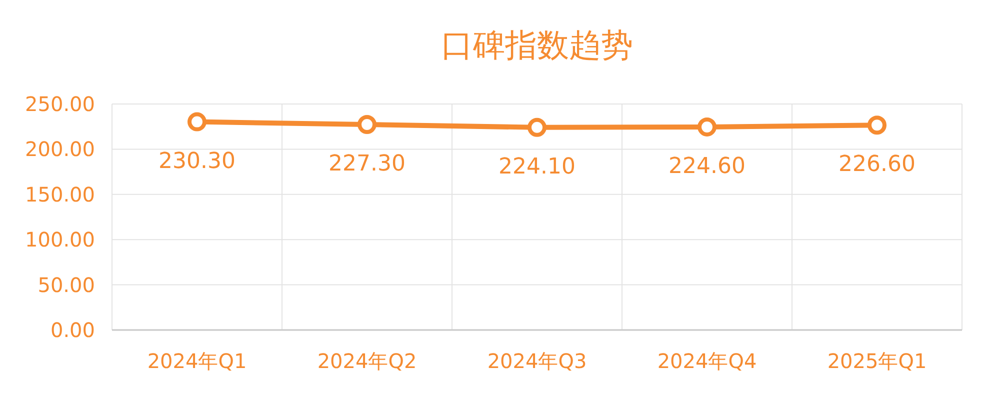  Describe the element at coordinates (60, 194) in the screenshot. I see `y-tick-label: 150.00` at that location.